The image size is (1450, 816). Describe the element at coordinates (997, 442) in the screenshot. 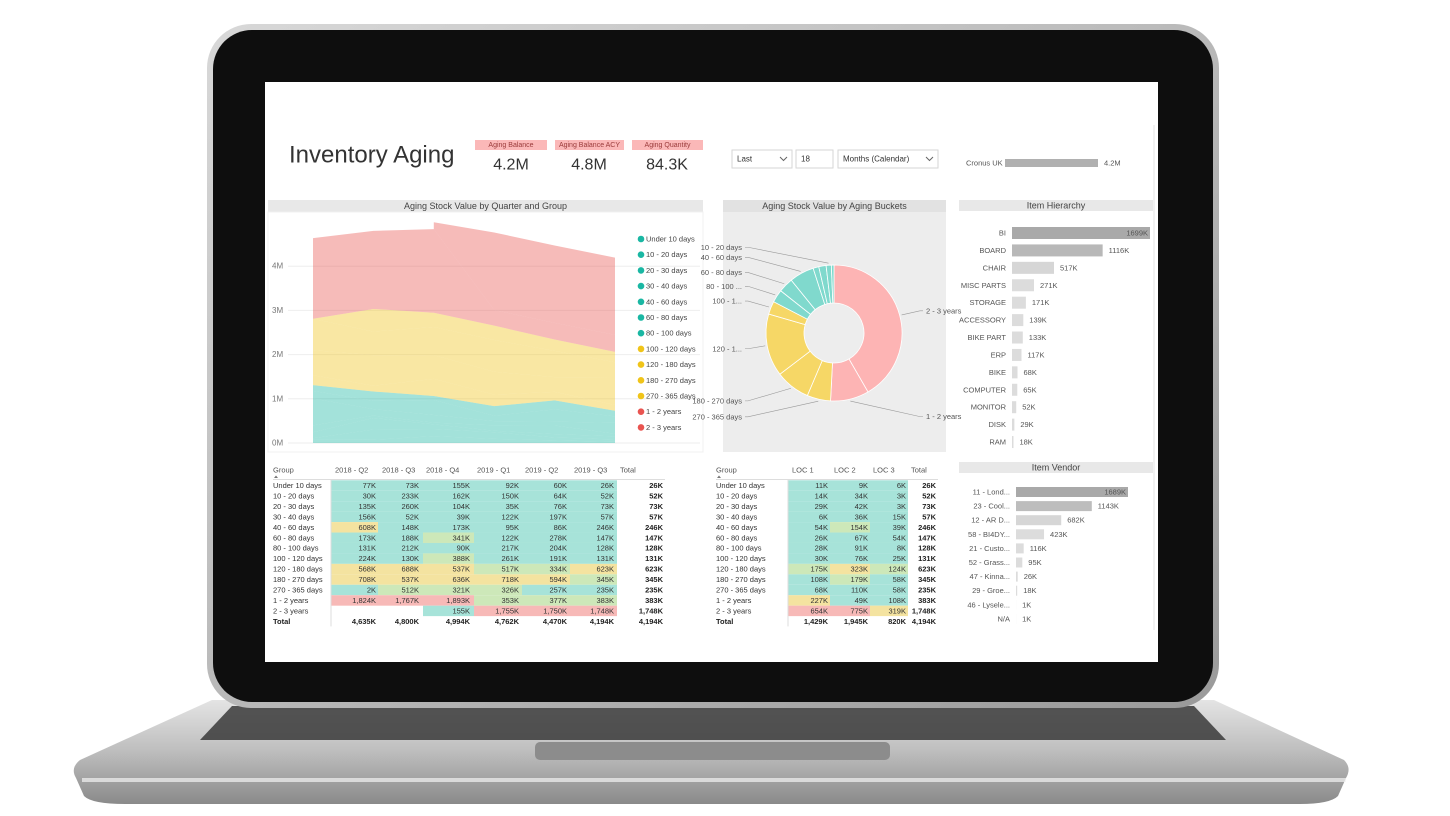

I see `bar-category: RAM` at that location.